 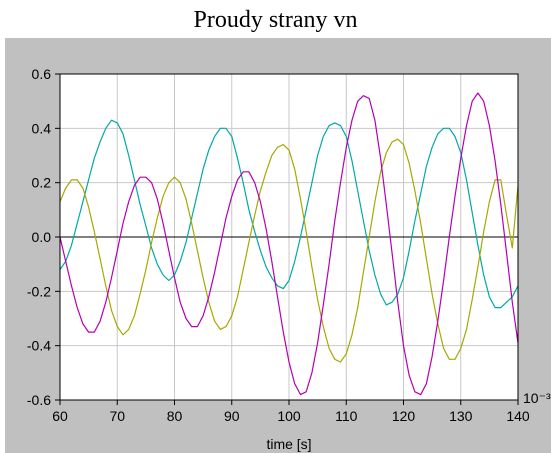 I want to click on x-tick-label: 90, so click(x=232, y=416).